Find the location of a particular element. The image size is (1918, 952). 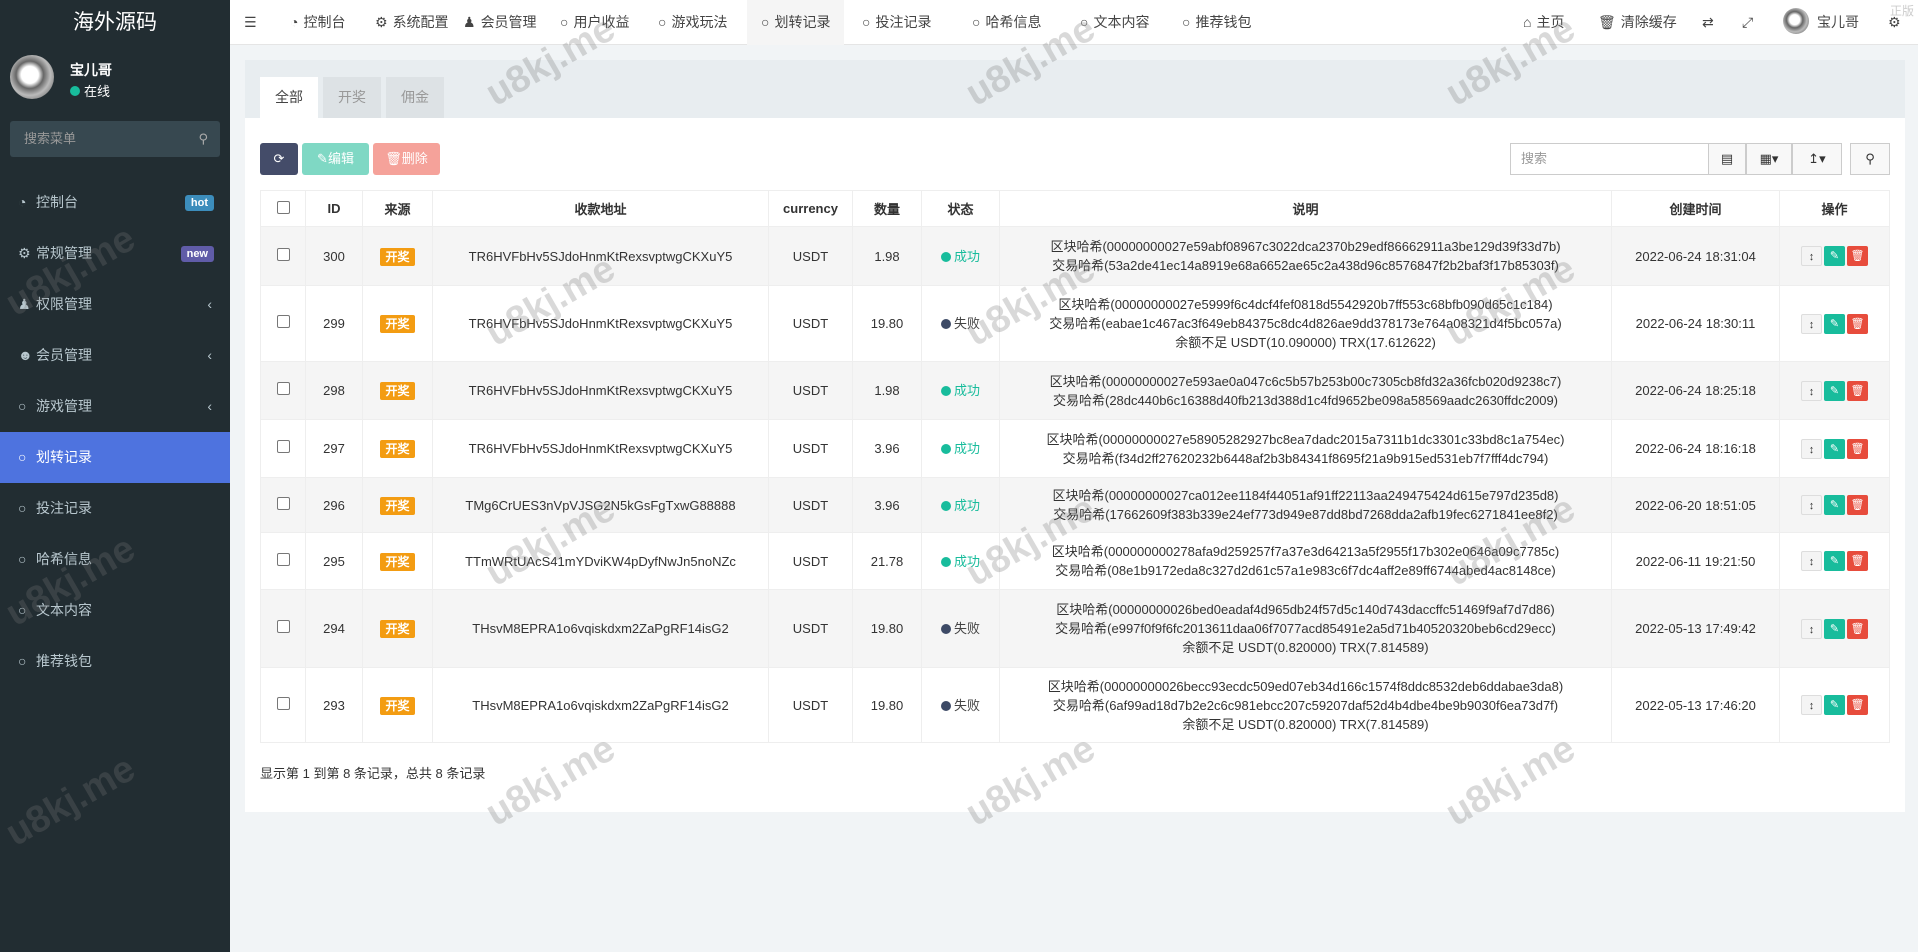

cell-address: TMg6CrUES3nVpVJSG2N5kGsFgTxwG88888 is located at coordinates (600, 505).